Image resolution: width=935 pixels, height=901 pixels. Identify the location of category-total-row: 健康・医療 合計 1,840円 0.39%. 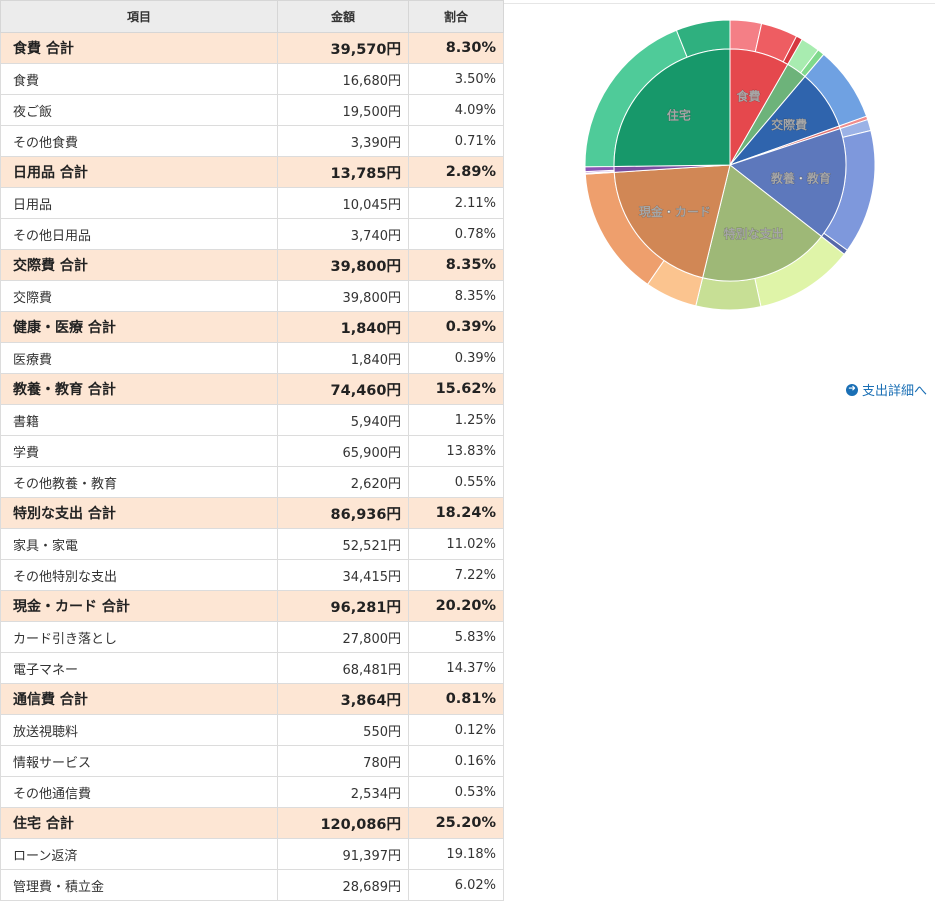
(252, 327).